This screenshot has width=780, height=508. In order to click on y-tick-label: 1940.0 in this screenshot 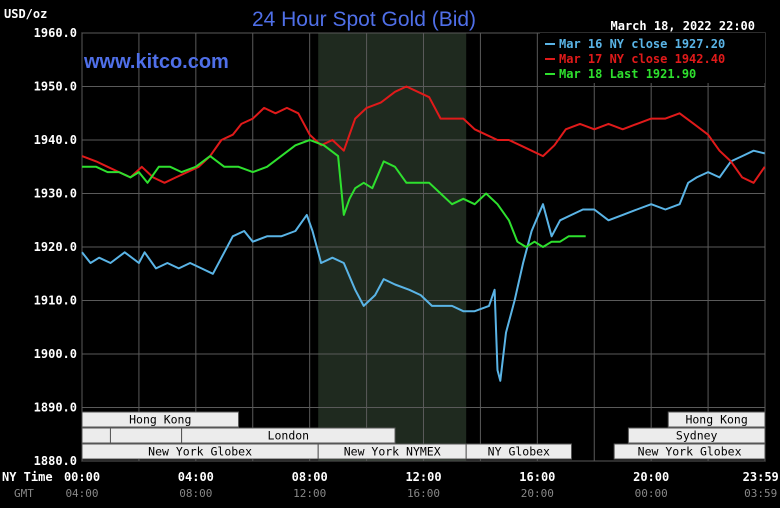, I will do `click(55, 140)`.